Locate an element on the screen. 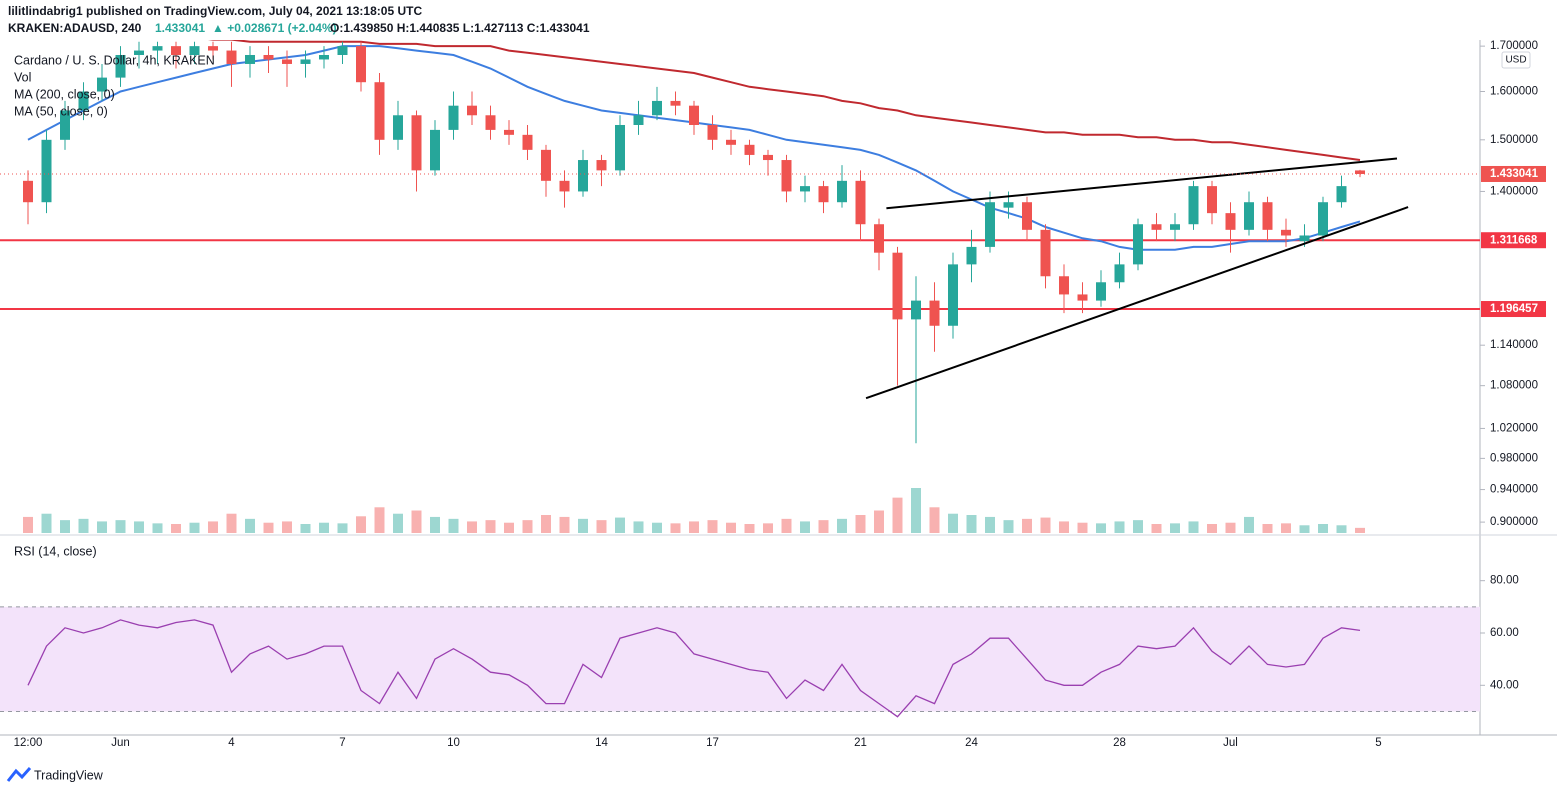  x-tick-label: 24 is located at coordinates (971, 743).